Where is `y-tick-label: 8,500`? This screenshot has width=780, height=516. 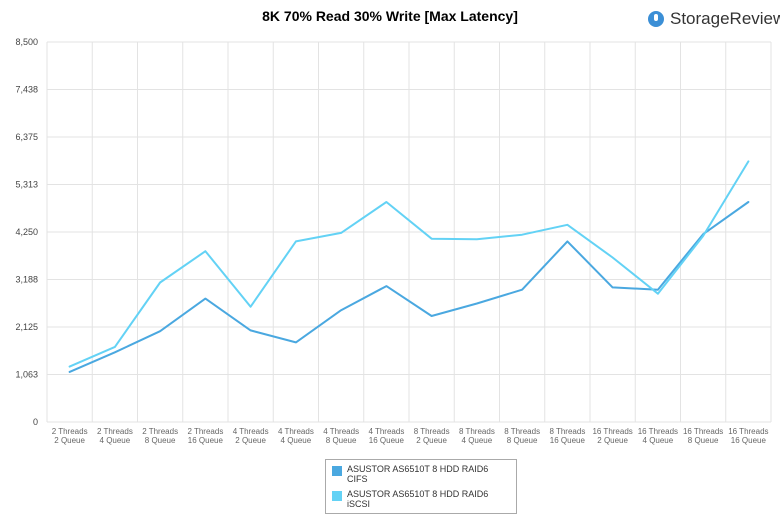
y-tick-label: 8,500 is located at coordinates (26, 42).